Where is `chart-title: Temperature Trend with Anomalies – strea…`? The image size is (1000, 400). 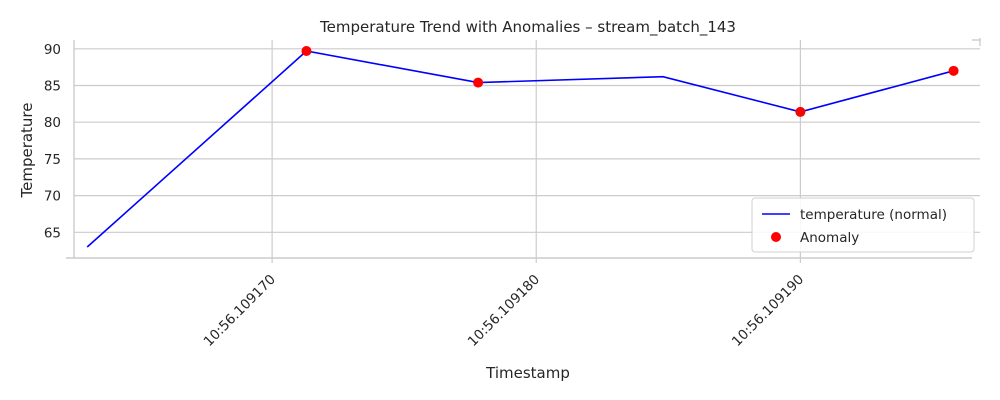 chart-title: Temperature Trend with Anomalies – strea… is located at coordinates (527, 27).